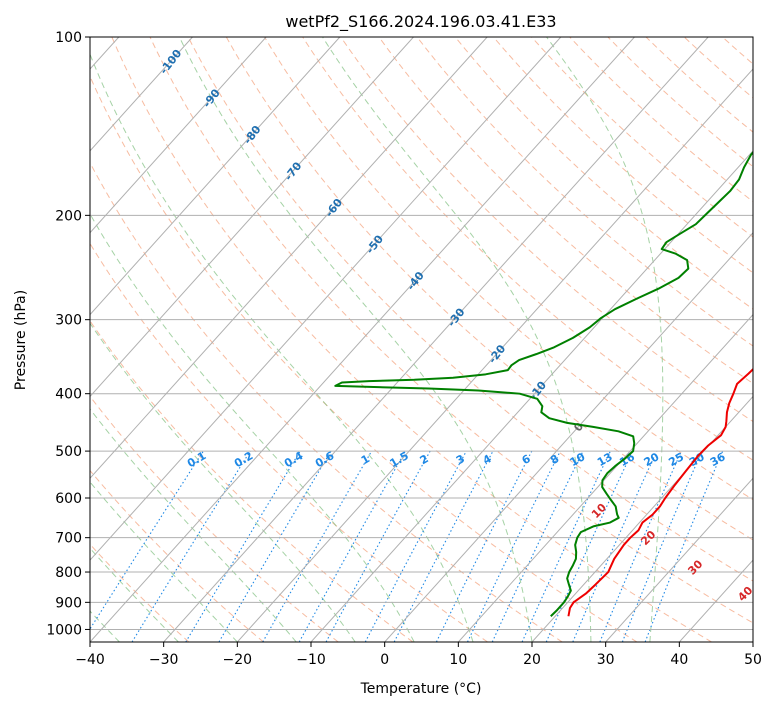 The height and width of the screenshot is (708, 775). I want to click on mixing-ratio-label: 6, so click(526, 459).